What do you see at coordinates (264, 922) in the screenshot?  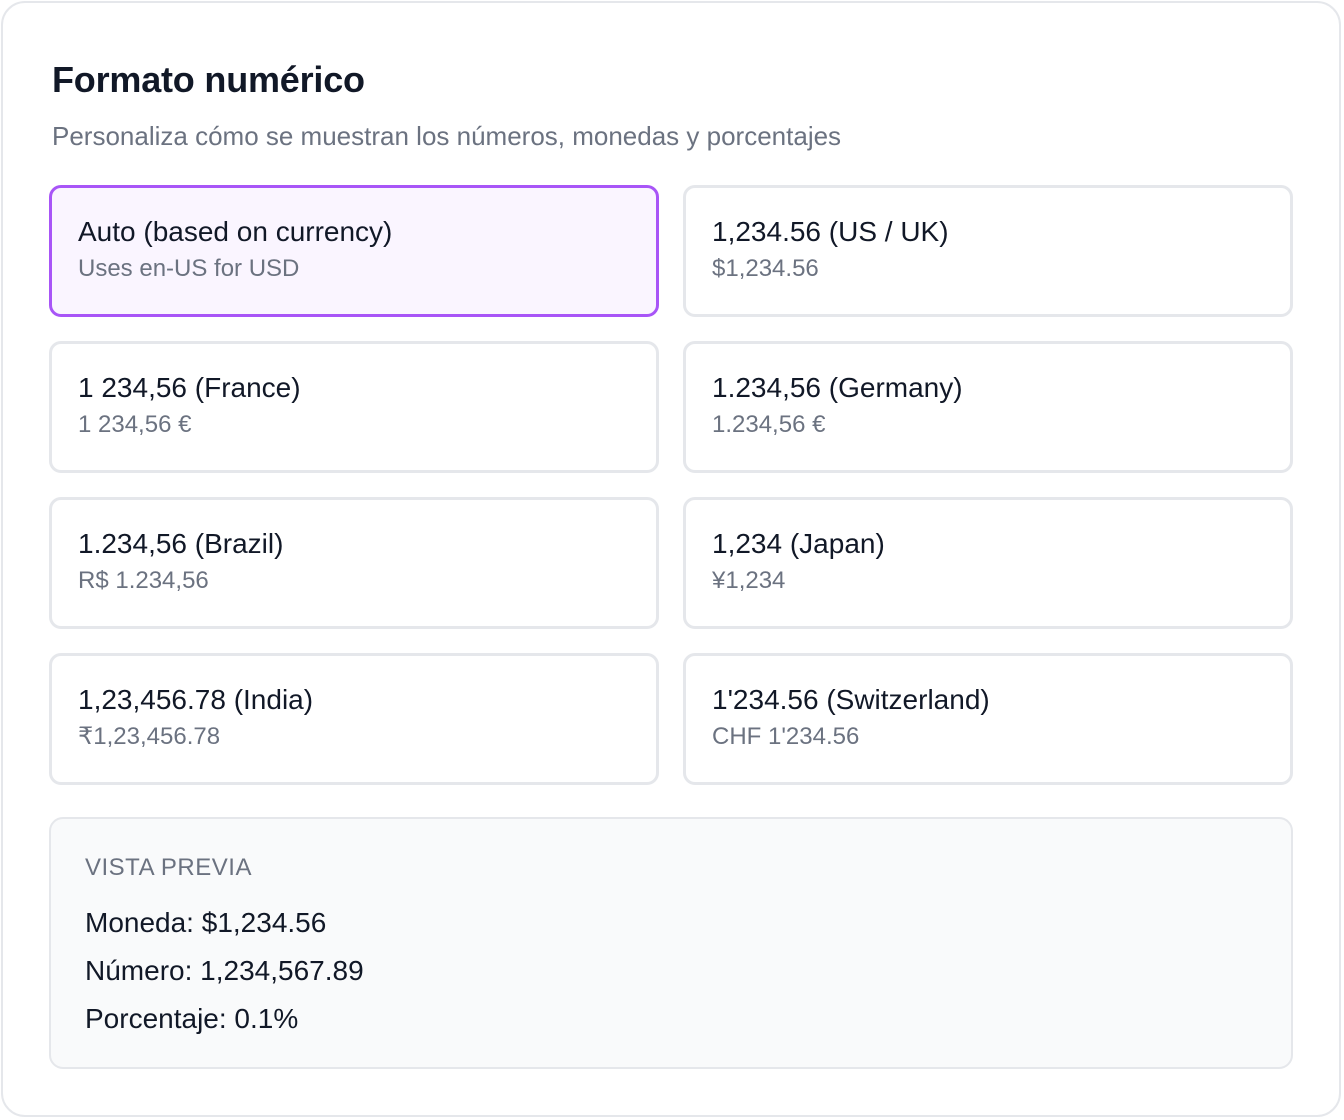 I see `preview-currency-value: $1,234.56` at bounding box center [264, 922].